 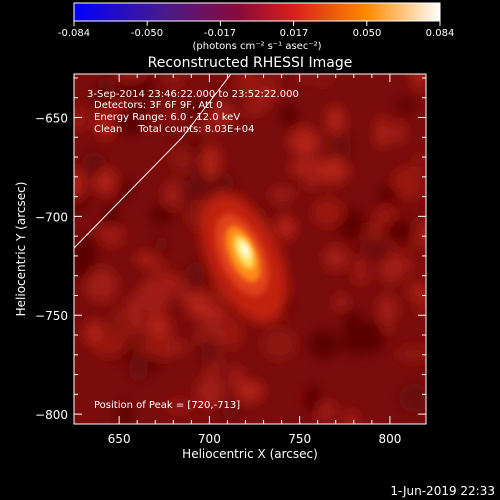 I want to click on colorbar-tick-label: -0.050, so click(x=147, y=33).